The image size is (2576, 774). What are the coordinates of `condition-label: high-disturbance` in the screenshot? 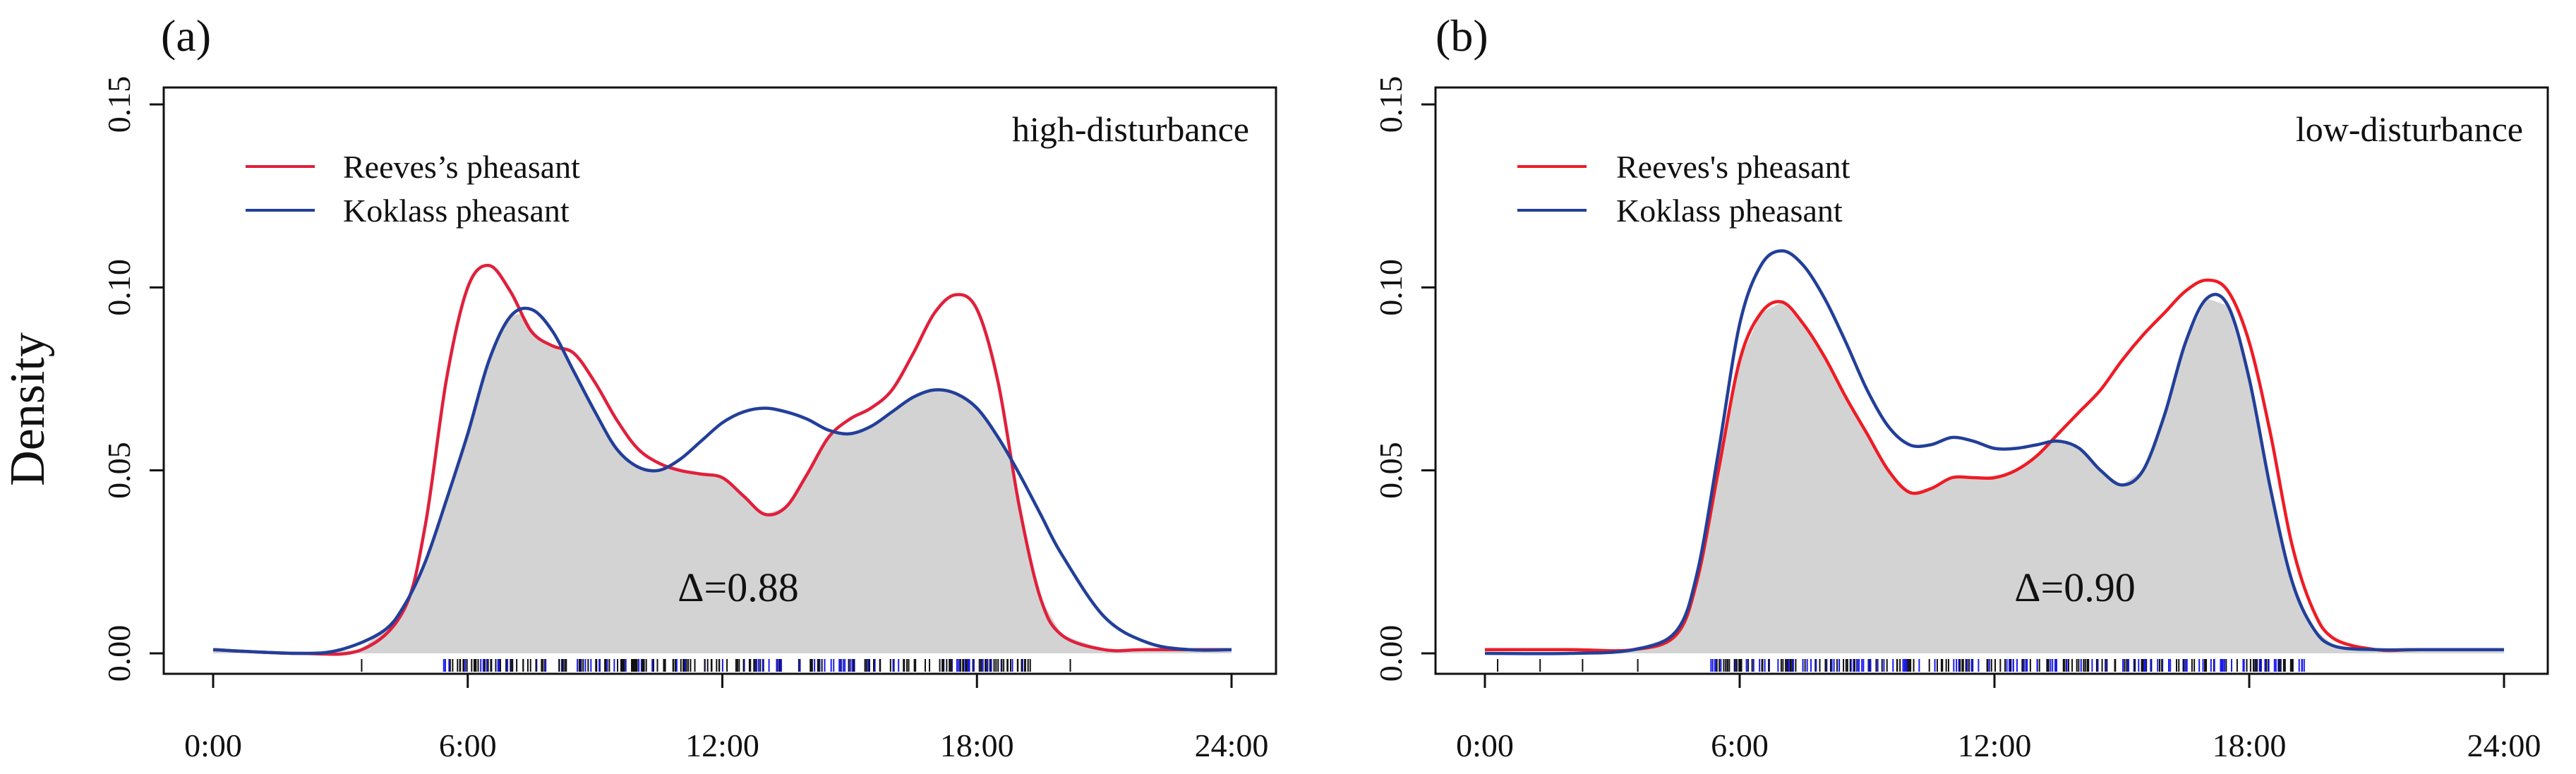 It's located at (1130, 129).